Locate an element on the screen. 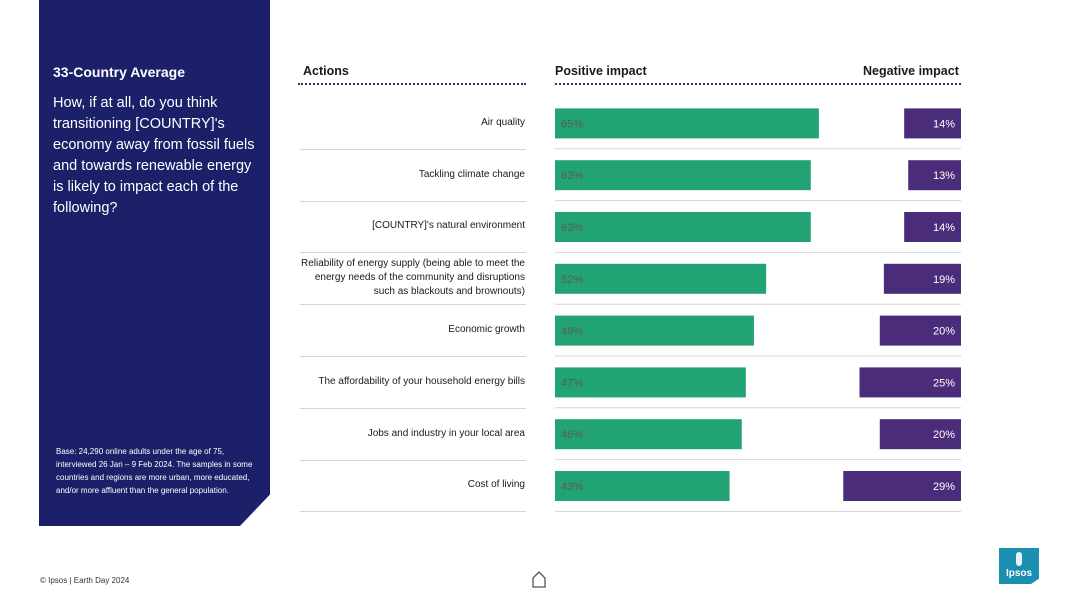 The height and width of the screenshot is (607, 1080). positive-value-label: 46% is located at coordinates (572, 435).